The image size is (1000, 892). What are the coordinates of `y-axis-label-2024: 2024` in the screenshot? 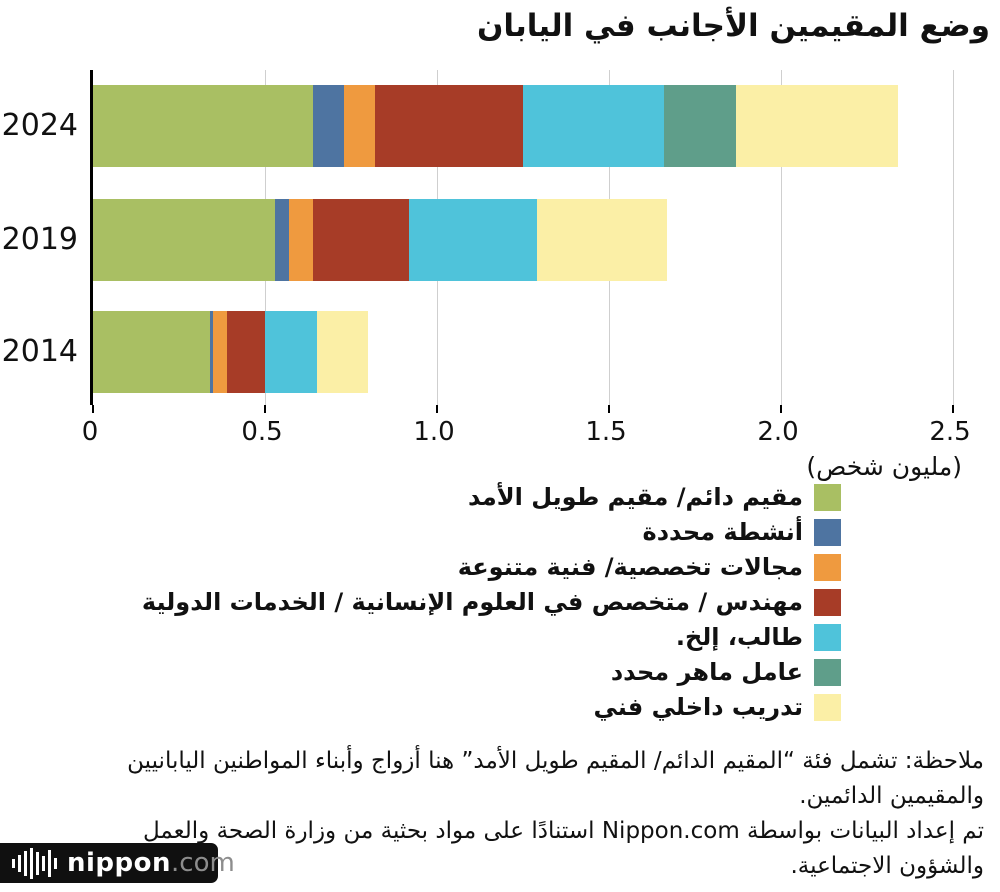 It's located at (39, 125).